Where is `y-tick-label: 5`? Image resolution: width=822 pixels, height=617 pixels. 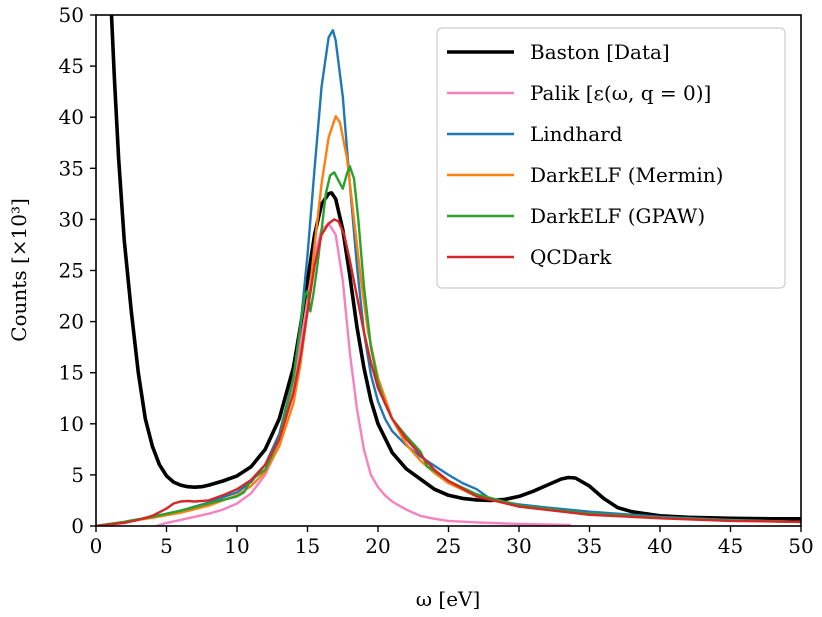 y-tick-label: 5 is located at coordinates (77, 475).